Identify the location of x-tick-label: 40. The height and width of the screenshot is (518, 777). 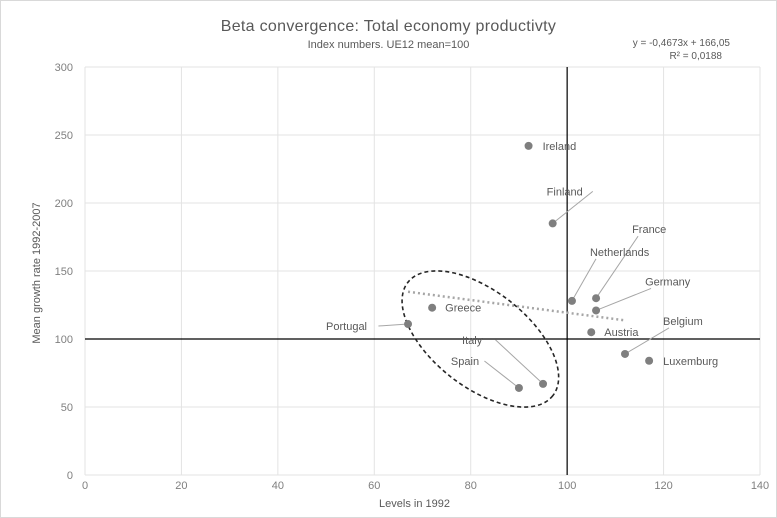
(278, 486).